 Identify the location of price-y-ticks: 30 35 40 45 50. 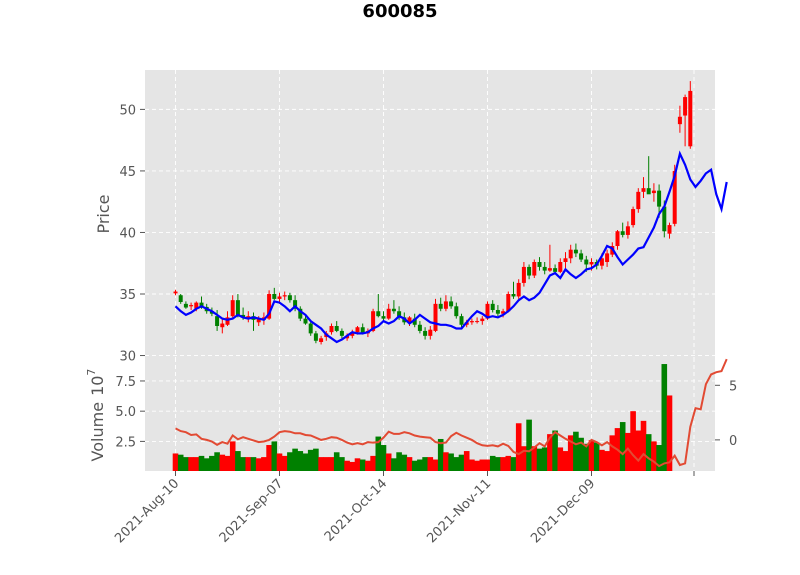
(132, 234).